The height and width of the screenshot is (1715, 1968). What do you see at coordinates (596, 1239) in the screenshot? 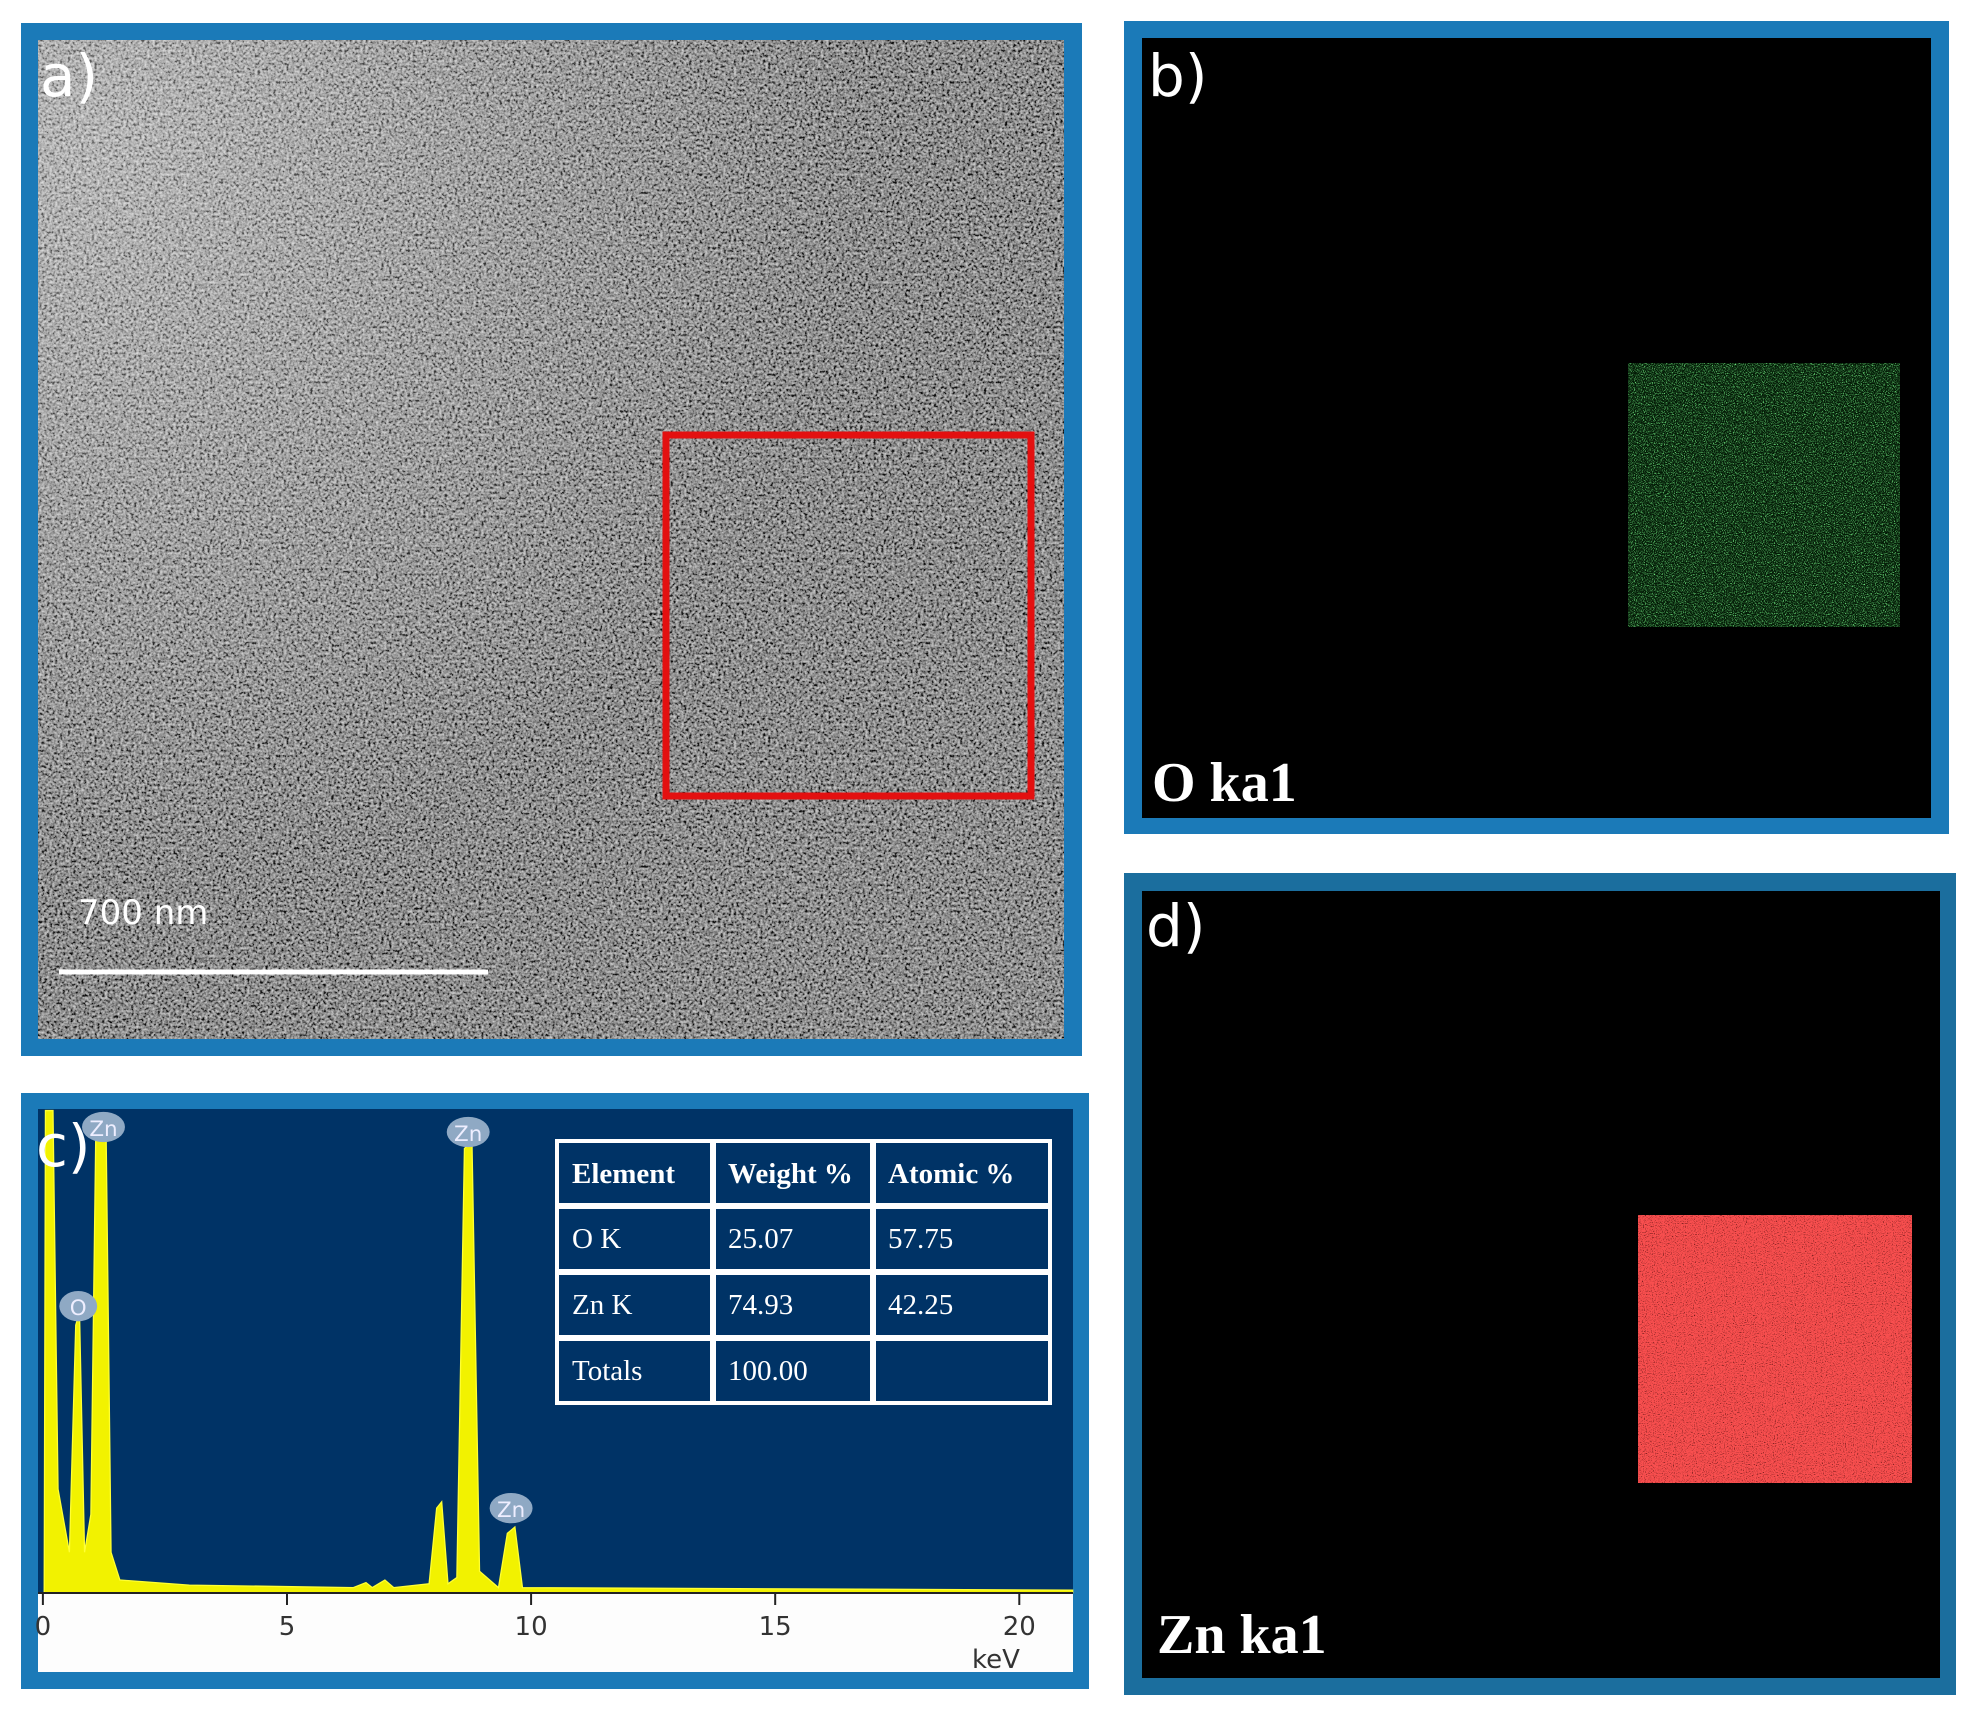
I see `table-cell: O K` at bounding box center [596, 1239].